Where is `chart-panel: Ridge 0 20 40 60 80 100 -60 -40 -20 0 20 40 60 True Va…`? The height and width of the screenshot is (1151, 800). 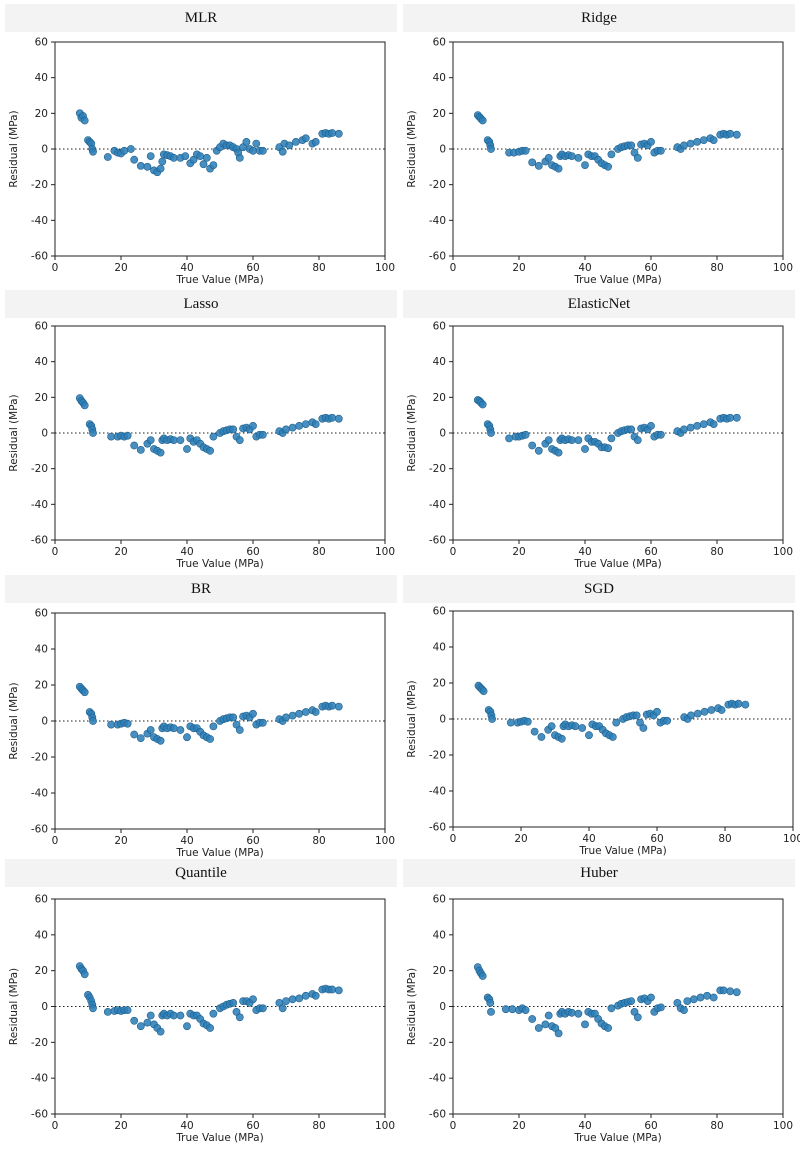 chart-panel: Ridge 0 20 40 60 80 100 -60 -40 -20 0 20 40 60 True Va… is located at coordinates (599, 145).